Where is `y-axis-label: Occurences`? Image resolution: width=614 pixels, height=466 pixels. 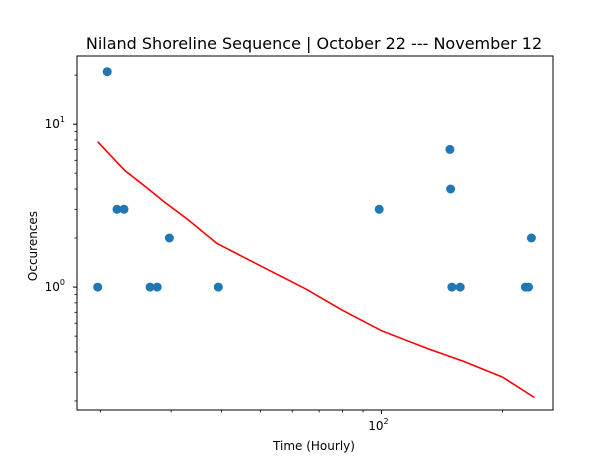
y-axis-label: Occurences is located at coordinates (33, 246).